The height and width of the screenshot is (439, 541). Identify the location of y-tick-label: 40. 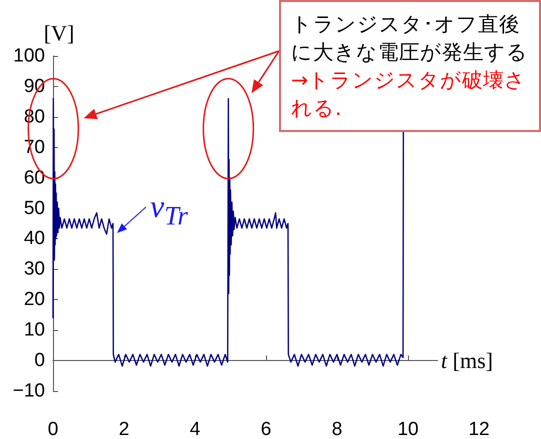
(34, 239).